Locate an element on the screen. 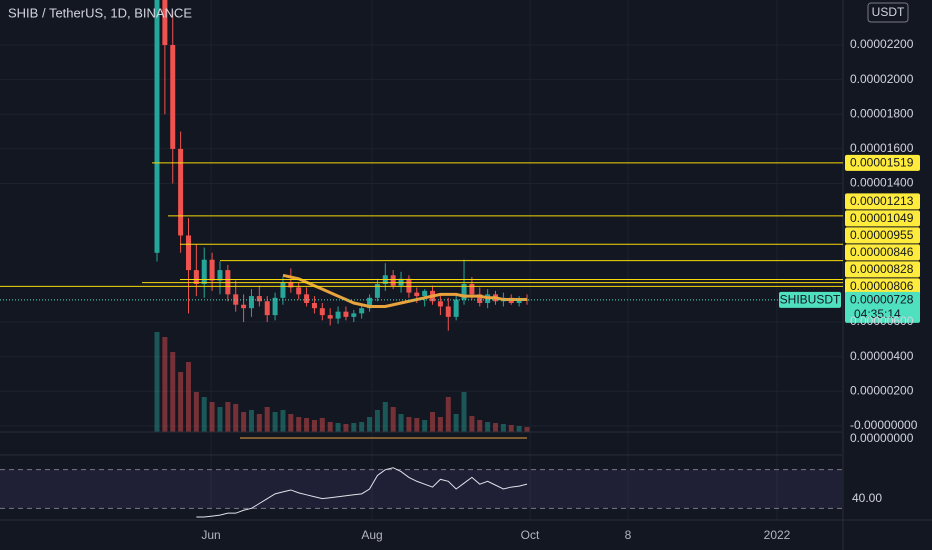 Image resolution: width=932 pixels, height=550 pixels. chart-title: SHIB / TetherUS, 1D, BINANCE is located at coordinates (100, 12).